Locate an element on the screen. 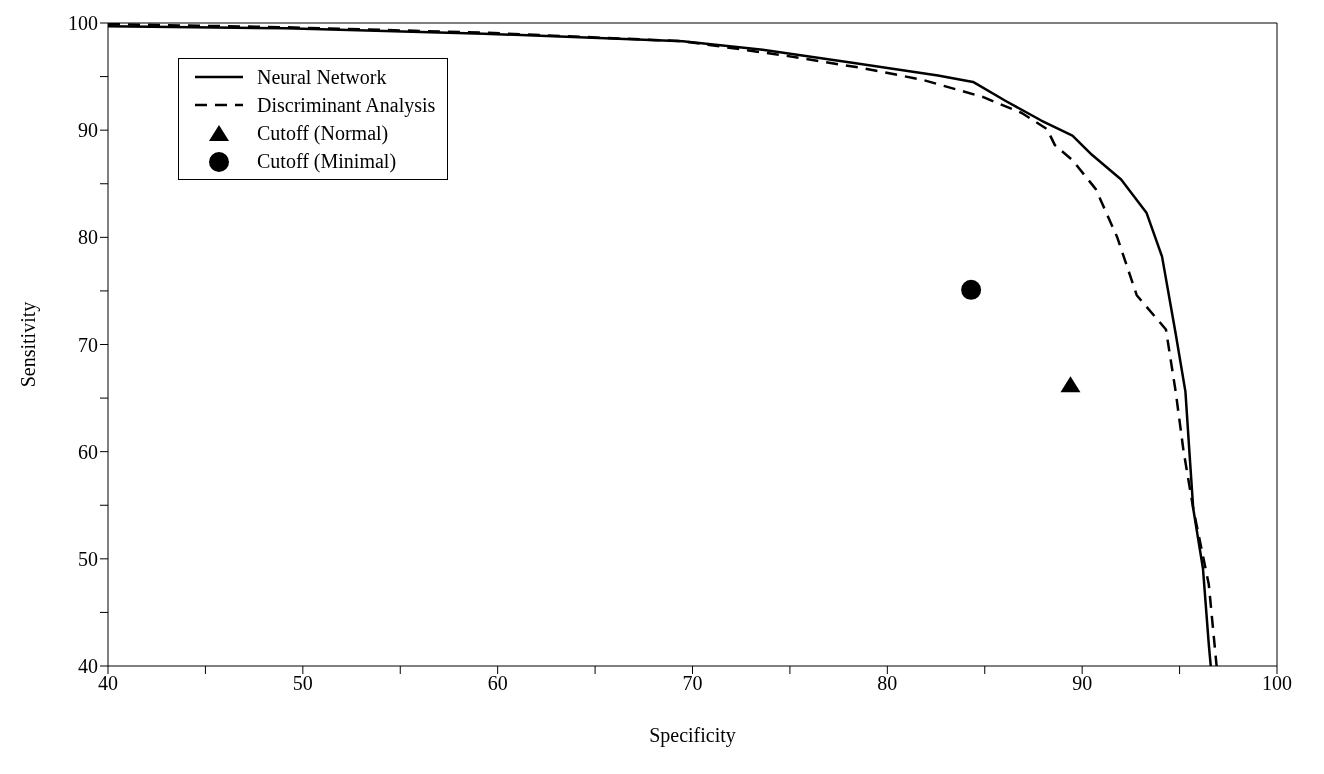 Image resolution: width=1324 pixels, height=774 pixels. x-tick-label: 70 is located at coordinates (692, 683).